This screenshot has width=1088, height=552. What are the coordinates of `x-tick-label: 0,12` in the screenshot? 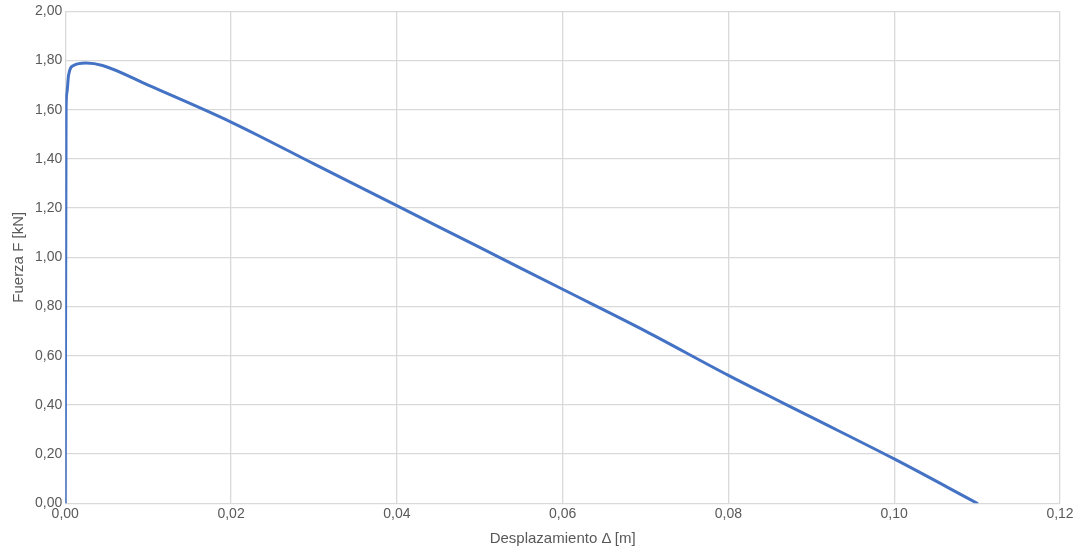 It's located at (1060, 513).